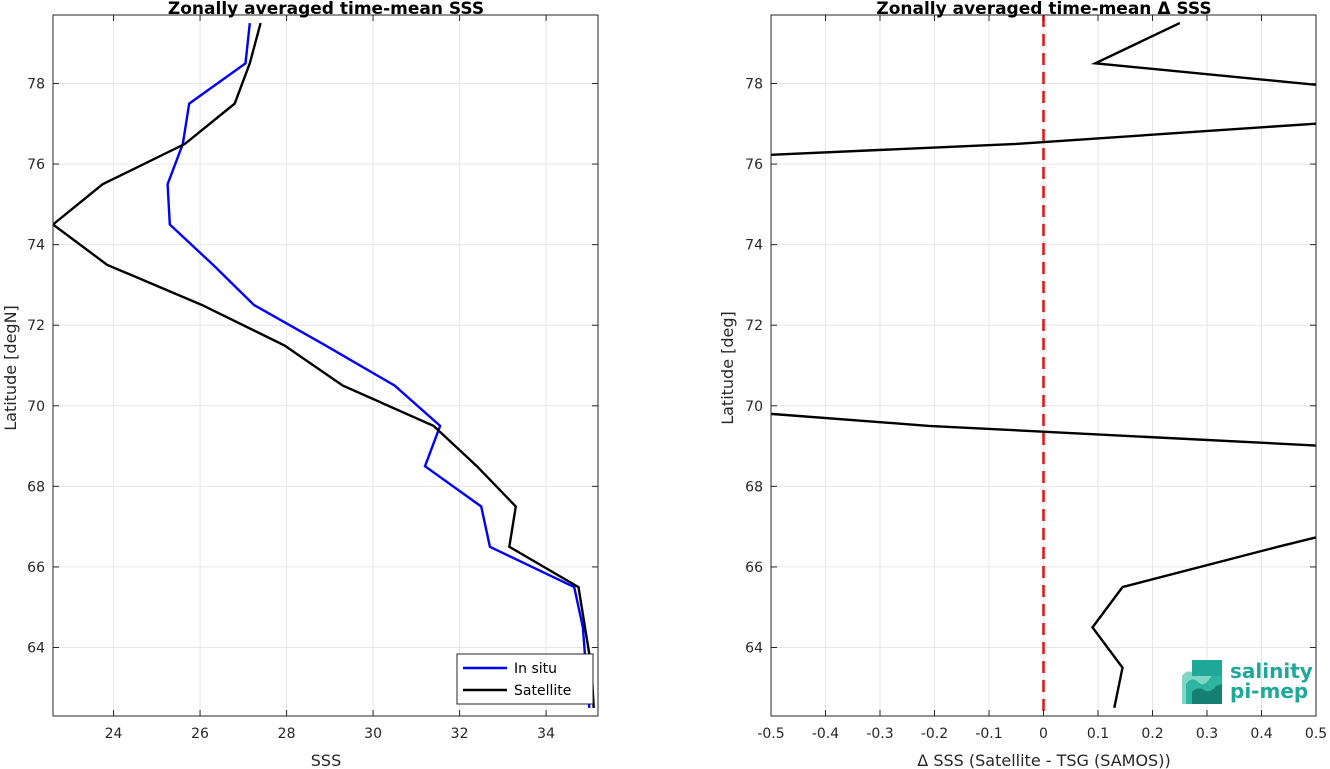 The image size is (1330, 769). Describe the element at coordinates (1202, 682) in the screenshot. I see `wave-logo-icon` at that location.